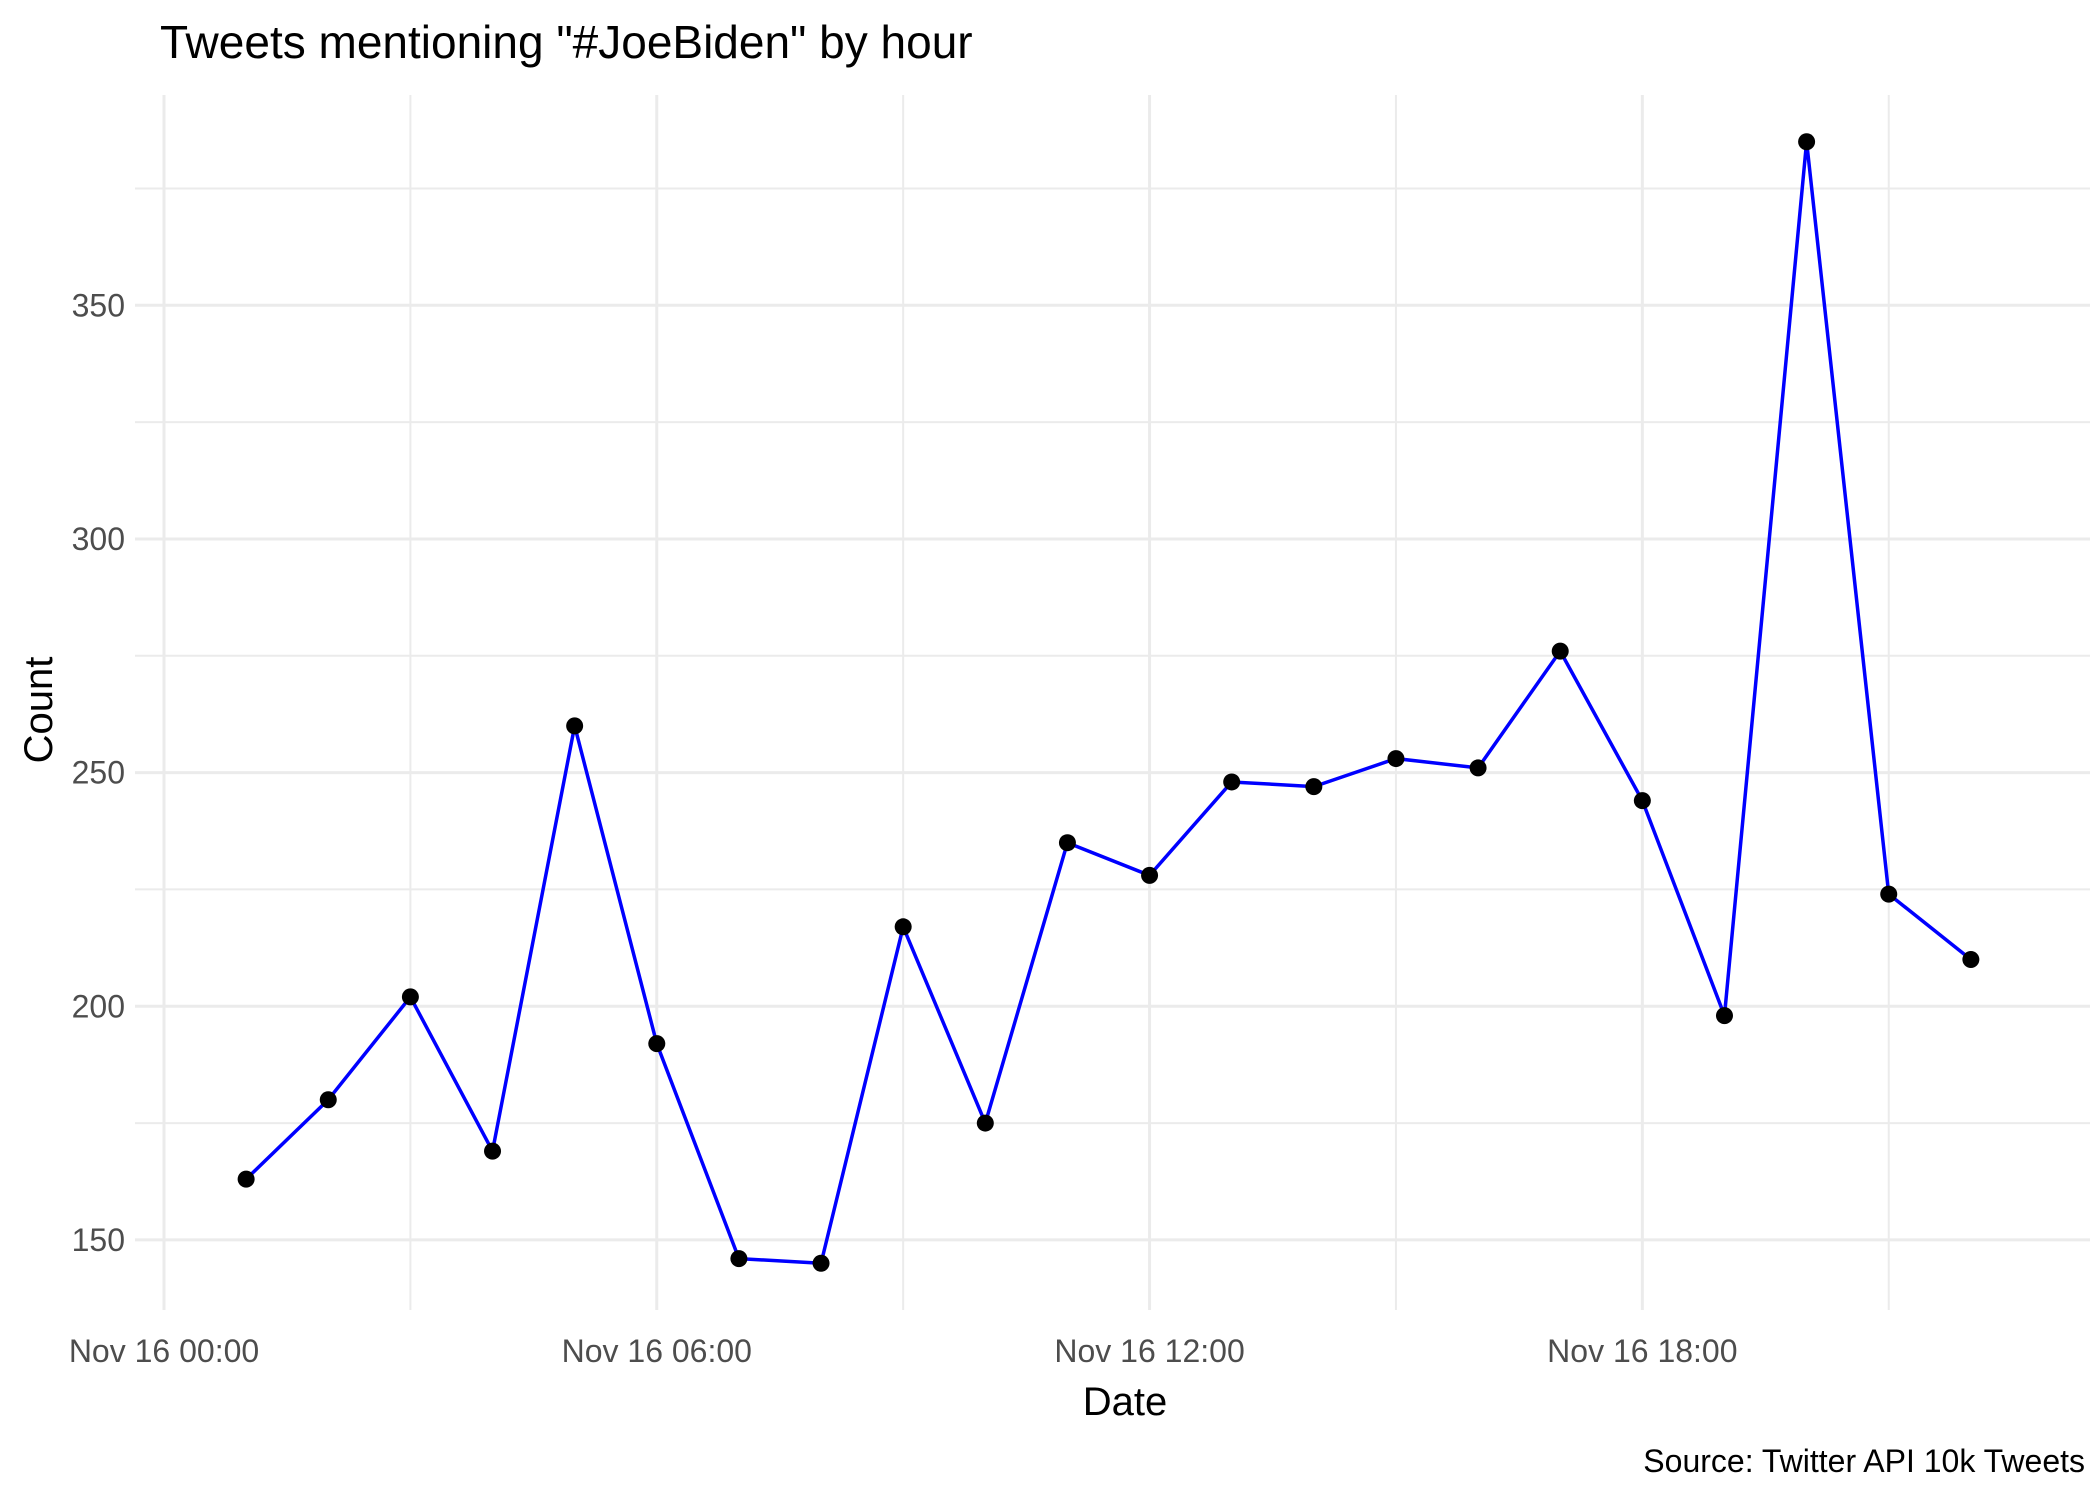 The height and width of the screenshot is (1504, 2099). I want to click on x-axis-title: Date, so click(1125, 1402).